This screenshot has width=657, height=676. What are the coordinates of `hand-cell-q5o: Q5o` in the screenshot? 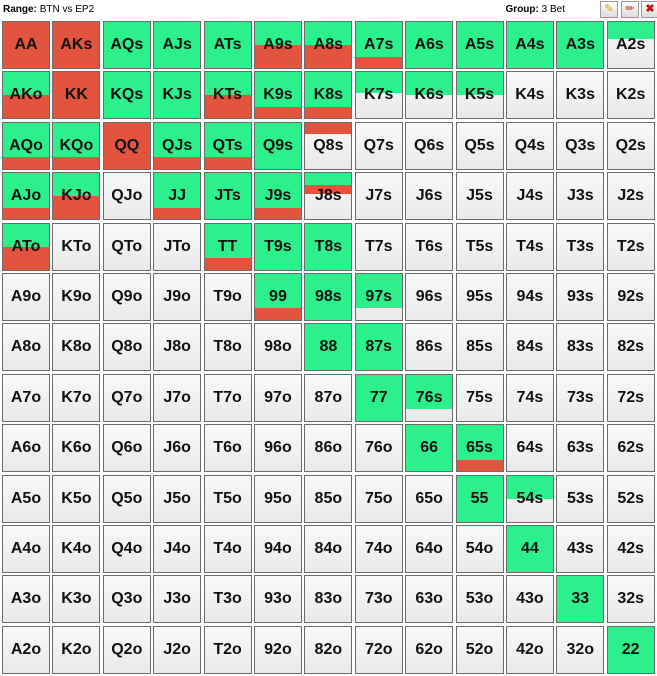 It's located at (126, 498).